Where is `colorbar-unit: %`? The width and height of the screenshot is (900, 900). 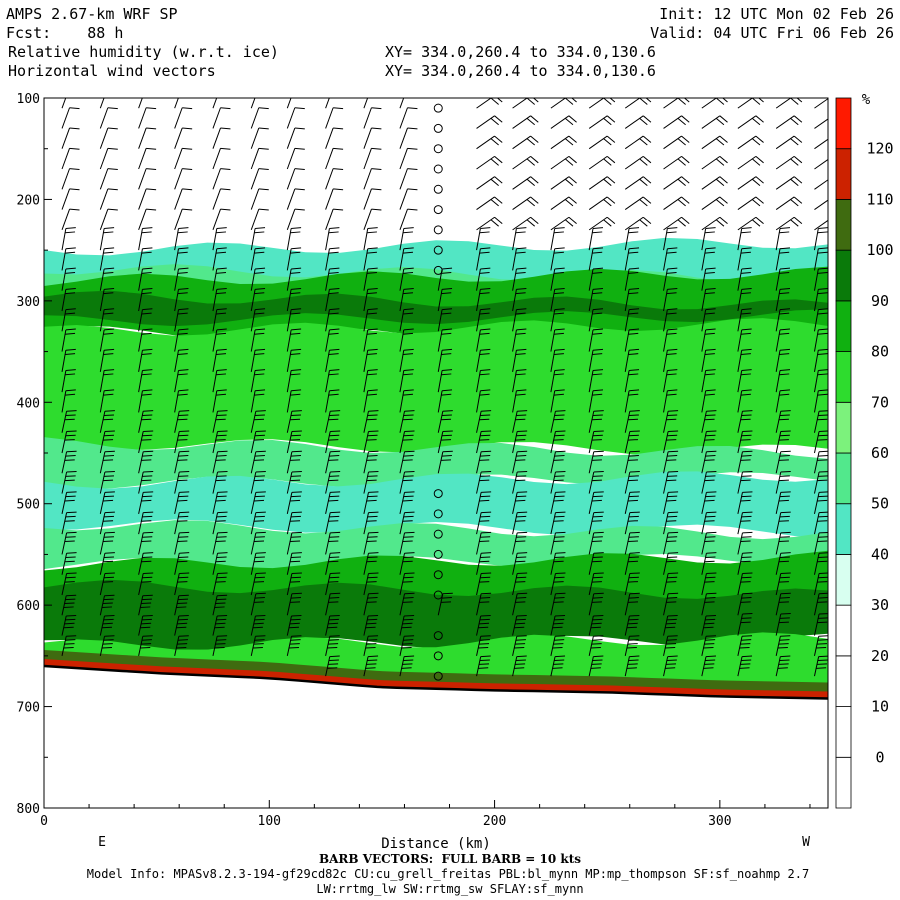 colorbar-unit: % is located at coordinates (866, 100).